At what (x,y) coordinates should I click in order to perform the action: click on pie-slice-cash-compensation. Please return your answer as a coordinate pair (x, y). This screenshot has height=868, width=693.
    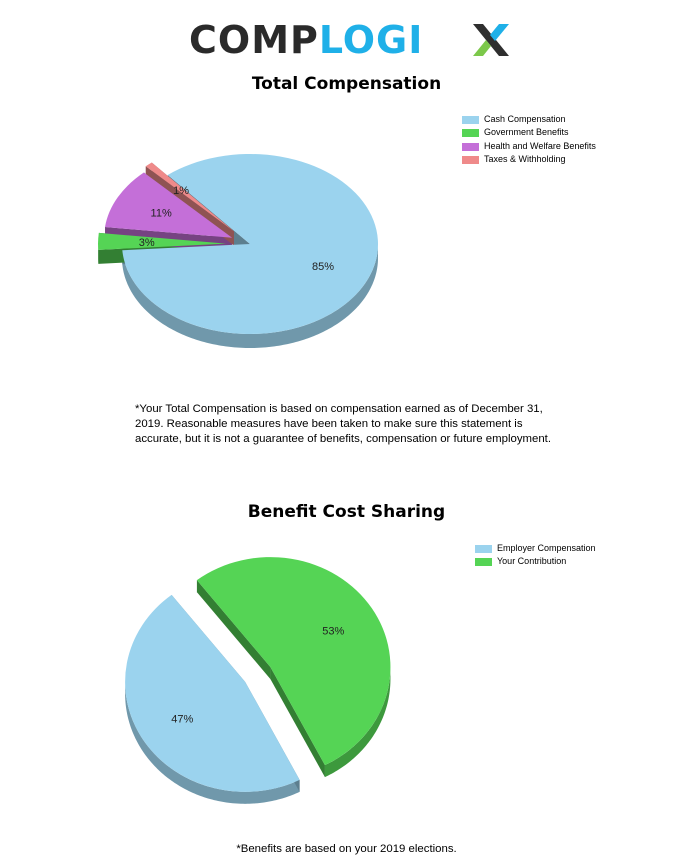
    Looking at the image, I should click on (250, 244).